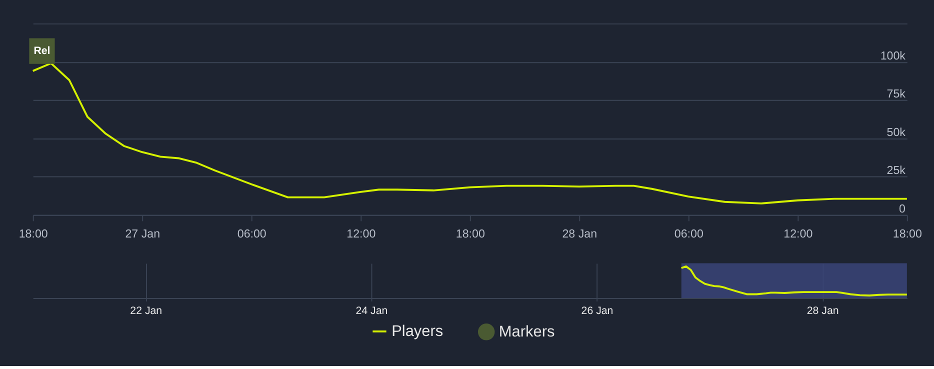 The width and height of the screenshot is (934, 369). Describe the element at coordinates (146, 311) in the screenshot. I see `x-tick-label: 22 Jan` at that location.